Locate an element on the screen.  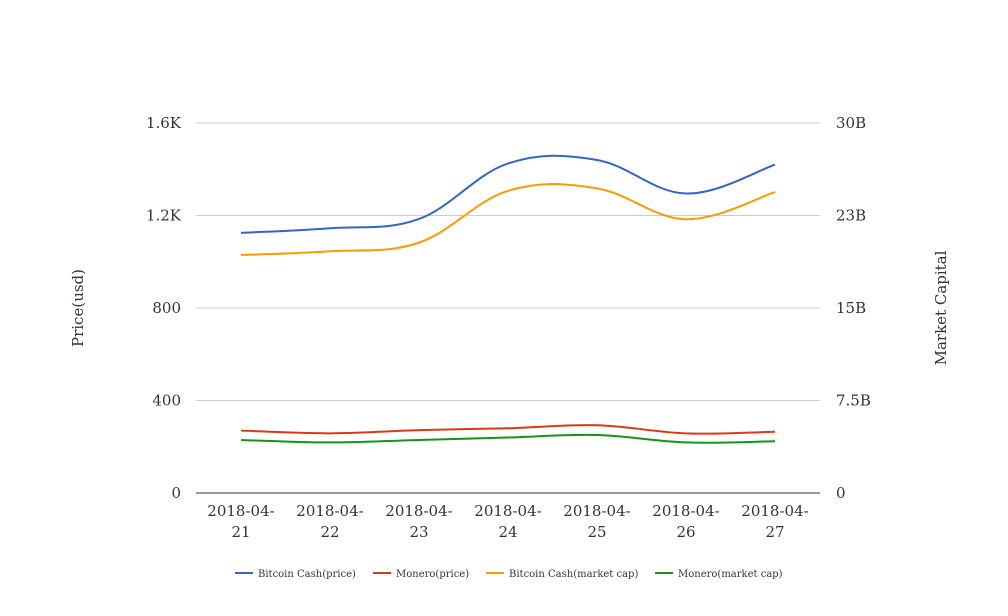
left-tick-label: 1.6K is located at coordinates (164, 123).